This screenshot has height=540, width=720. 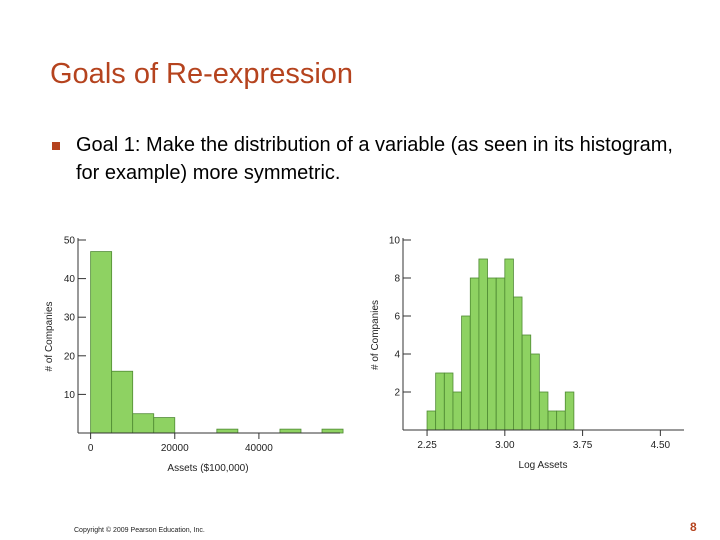 I want to click on y-tick-label: 50, so click(x=70, y=241).